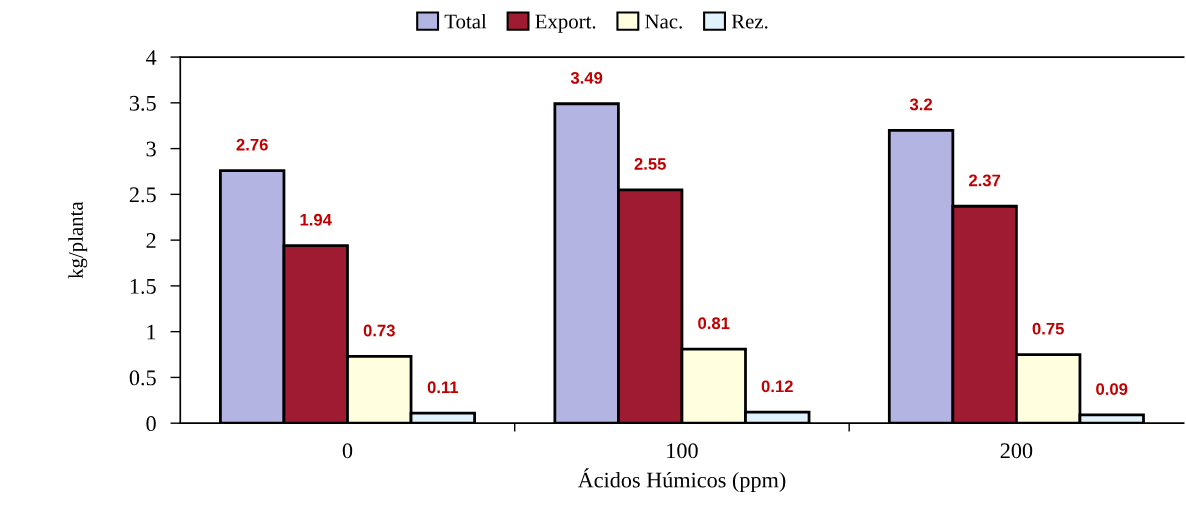 The height and width of the screenshot is (505, 1186). What do you see at coordinates (252, 144) in the screenshot?
I see `data-label: 2.76` at bounding box center [252, 144].